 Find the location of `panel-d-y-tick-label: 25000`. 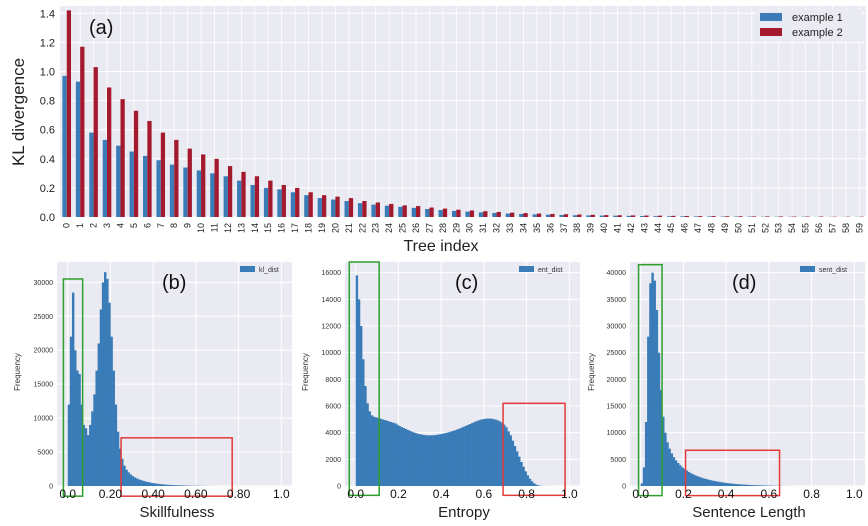

panel-d-y-tick-label: 25000 is located at coordinates (617, 353).